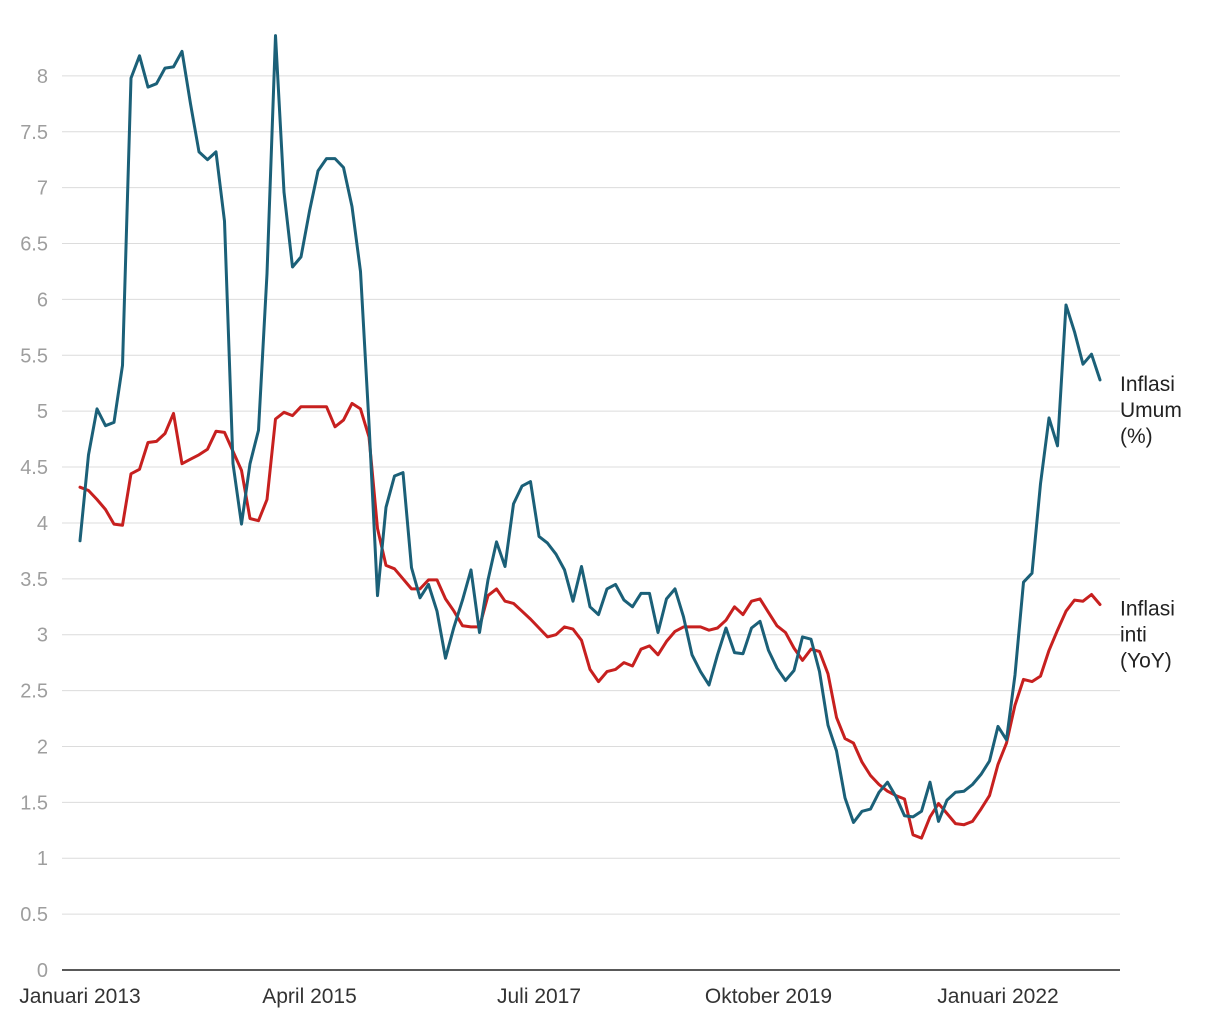 The width and height of the screenshot is (1220, 1020). What do you see at coordinates (34, 580) in the screenshot?
I see `y-tick-label: 3.5` at bounding box center [34, 580].